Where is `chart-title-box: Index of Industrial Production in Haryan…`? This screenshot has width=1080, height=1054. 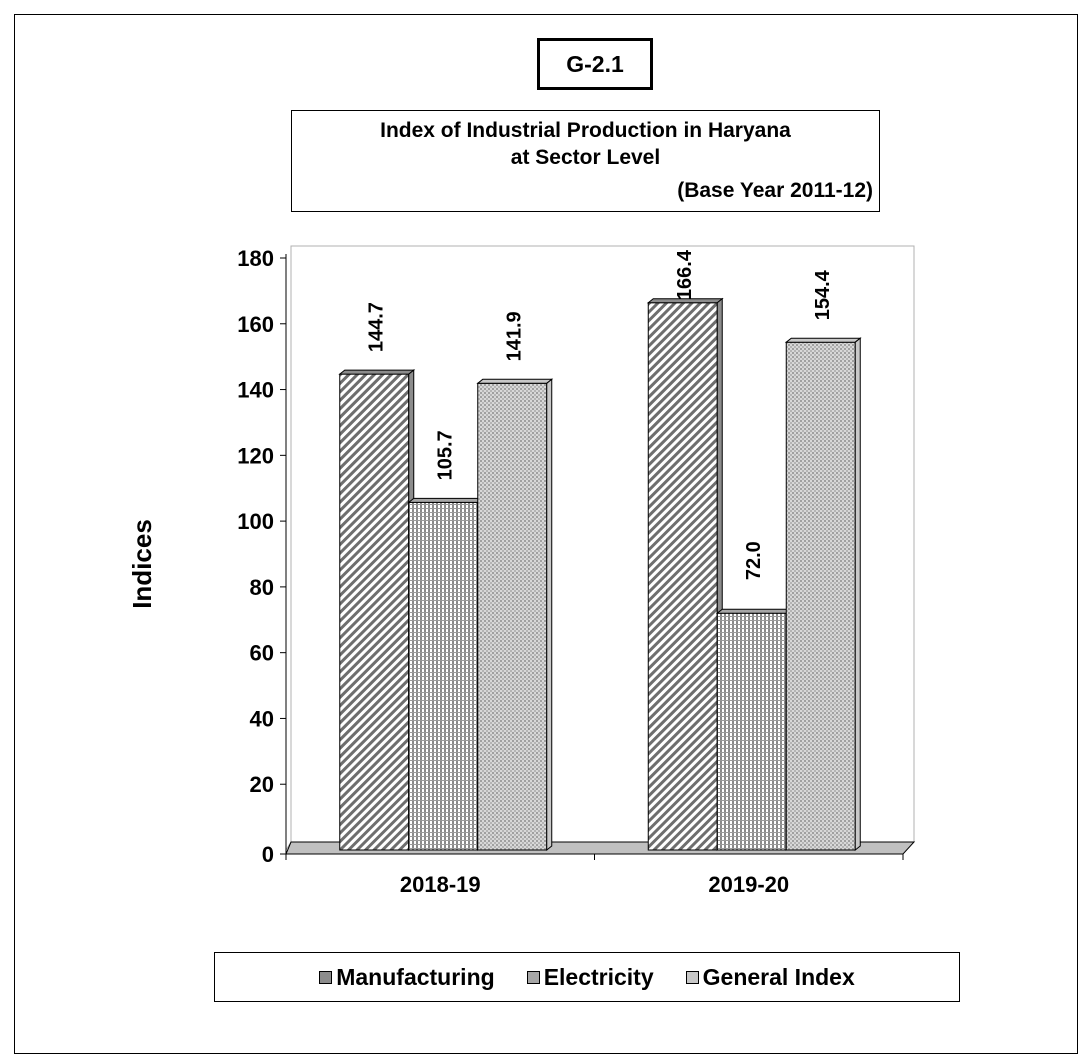
chart-title-box: Index of Industrial Production in Haryan… is located at coordinates (585, 161).